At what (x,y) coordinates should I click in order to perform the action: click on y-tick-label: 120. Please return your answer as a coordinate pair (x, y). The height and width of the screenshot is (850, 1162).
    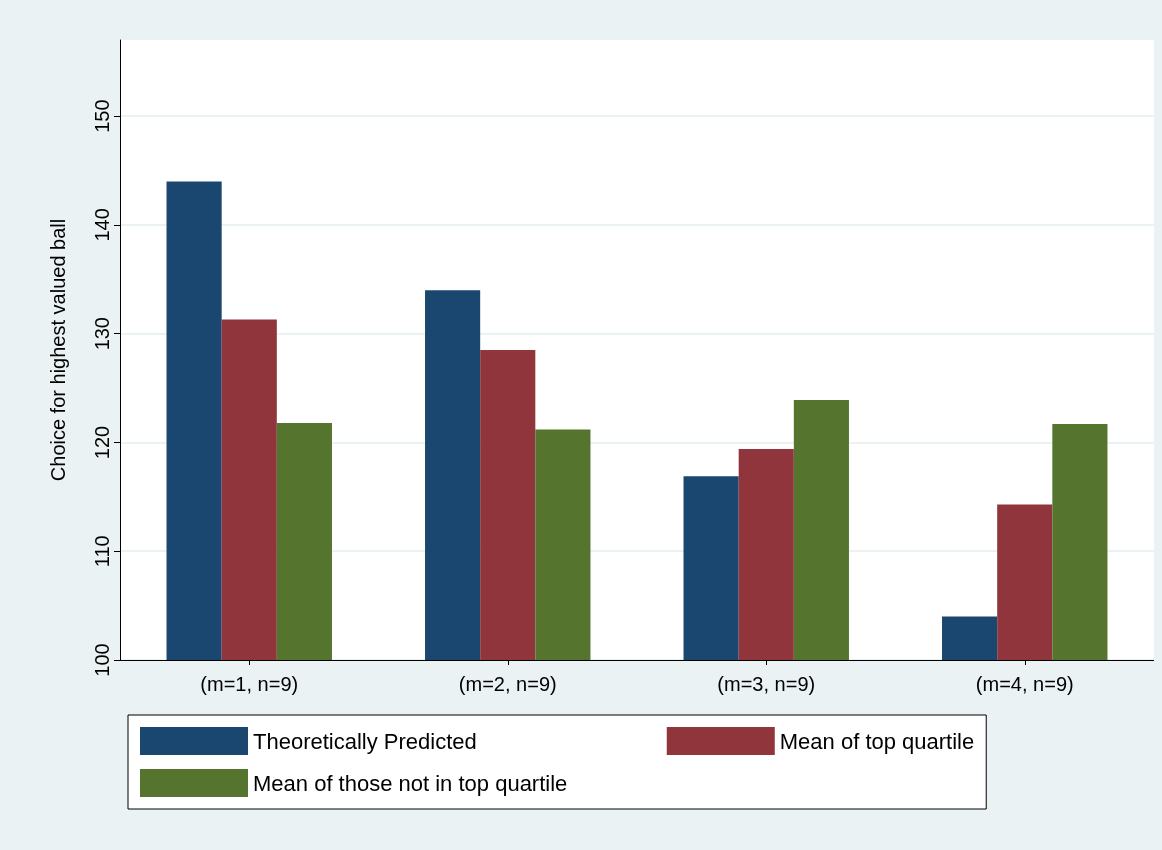
    Looking at the image, I should click on (102, 442).